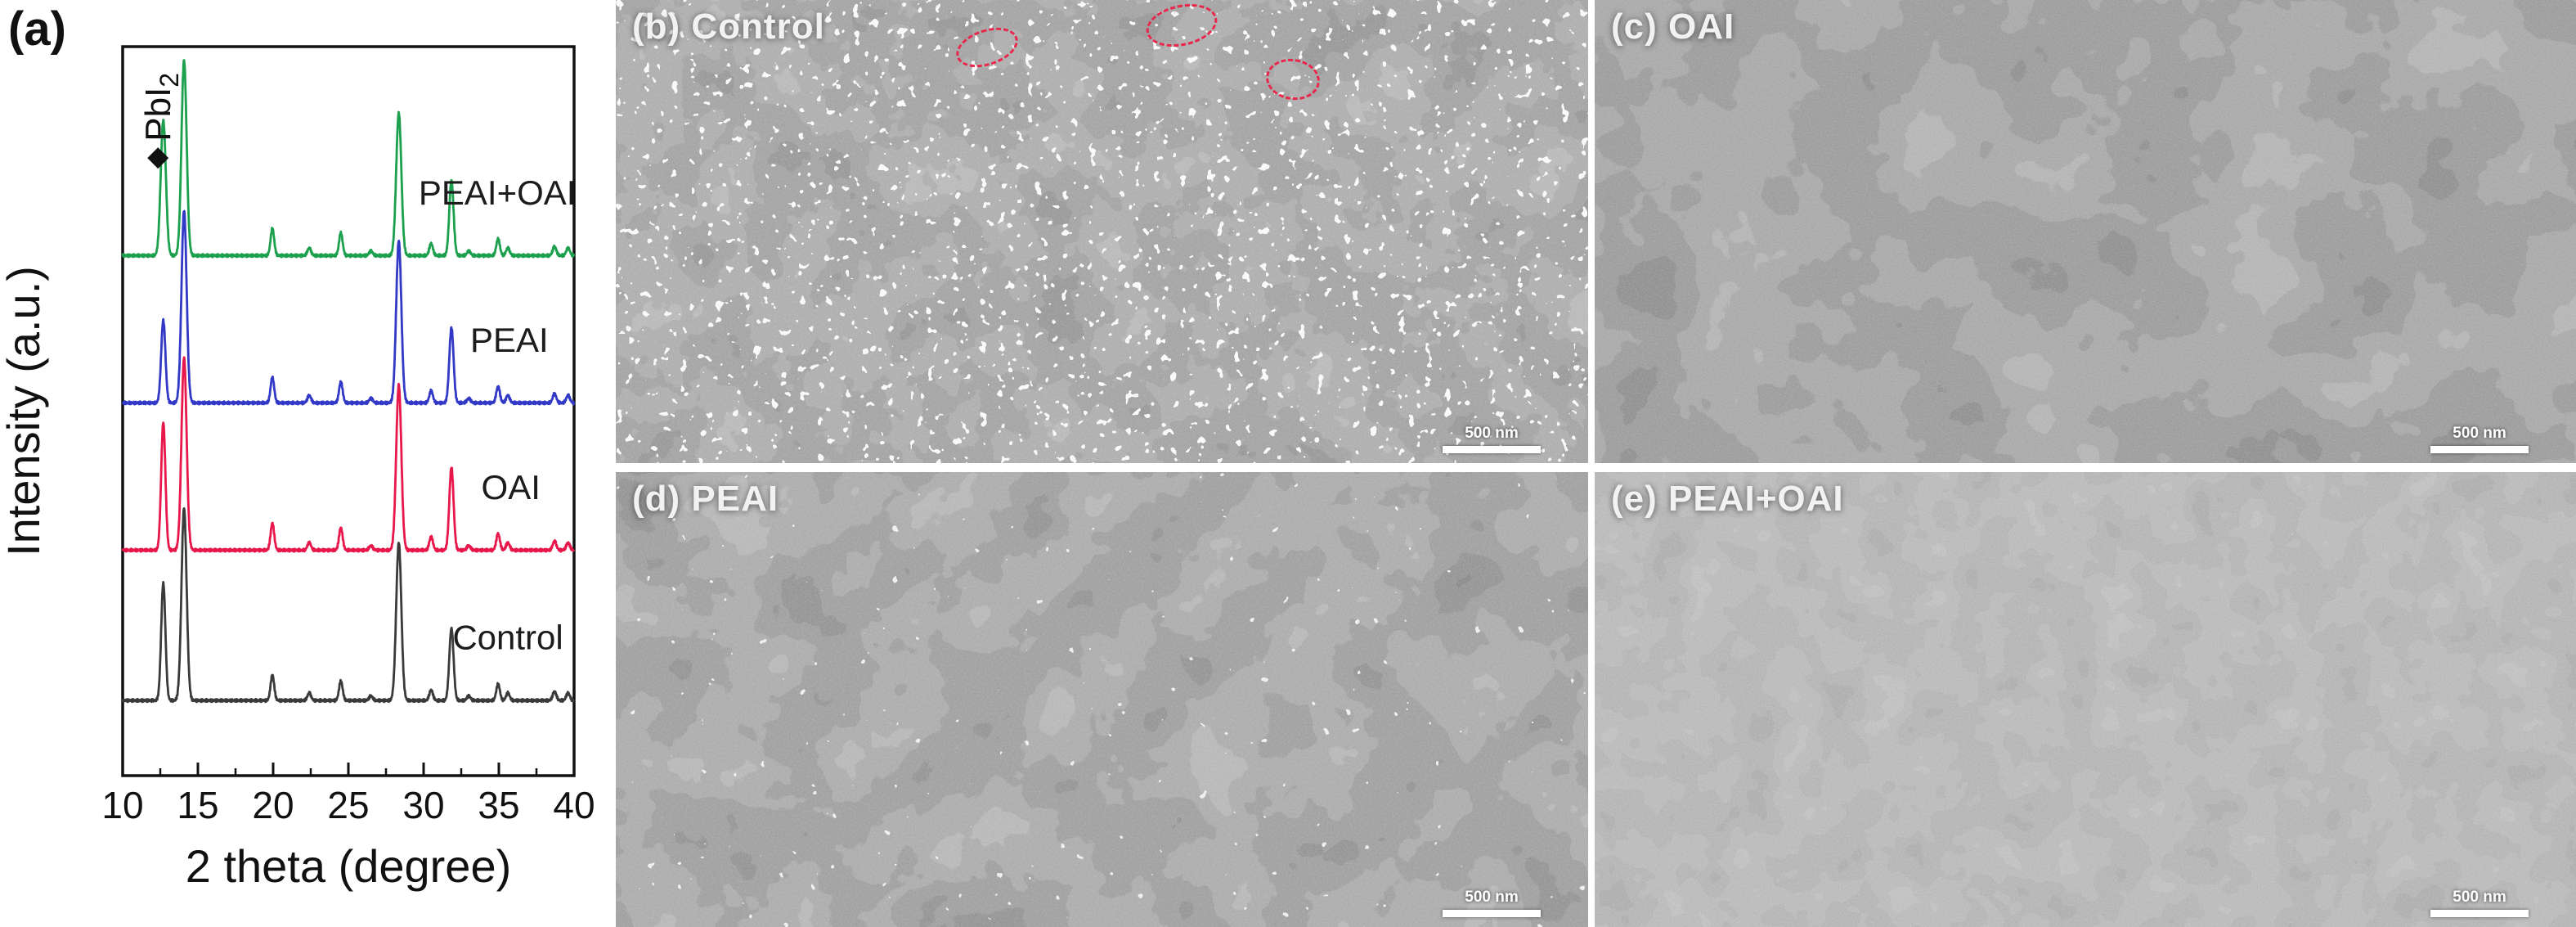  What do you see at coordinates (423, 805) in the screenshot?
I see `x-axis-tick-label: 30` at bounding box center [423, 805].